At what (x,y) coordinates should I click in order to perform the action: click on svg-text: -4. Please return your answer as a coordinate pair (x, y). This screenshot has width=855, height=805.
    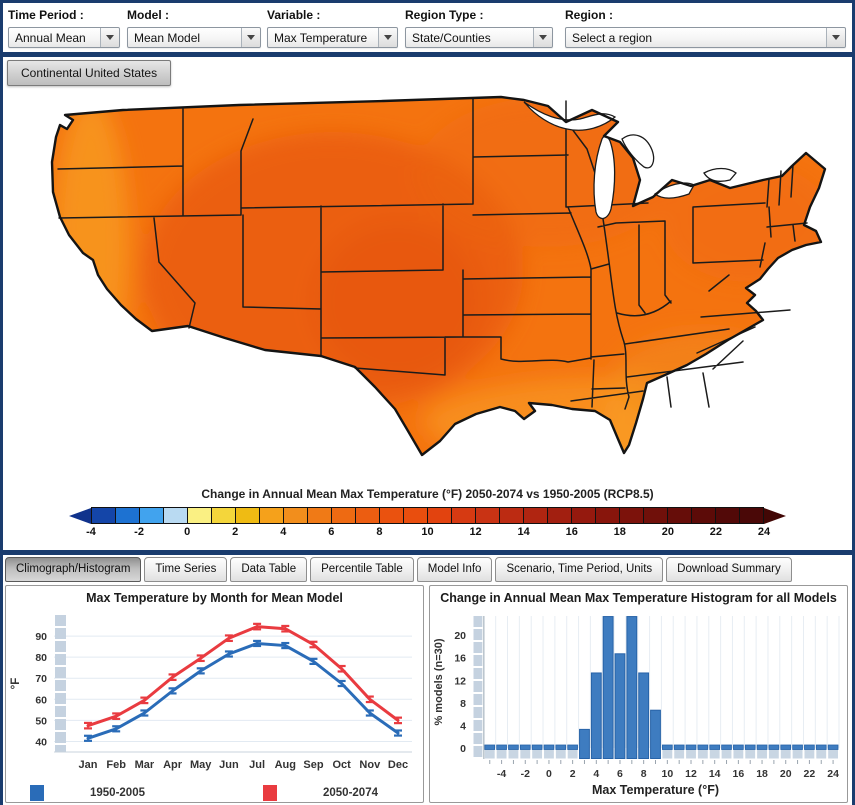
    Looking at the image, I should click on (501, 774).